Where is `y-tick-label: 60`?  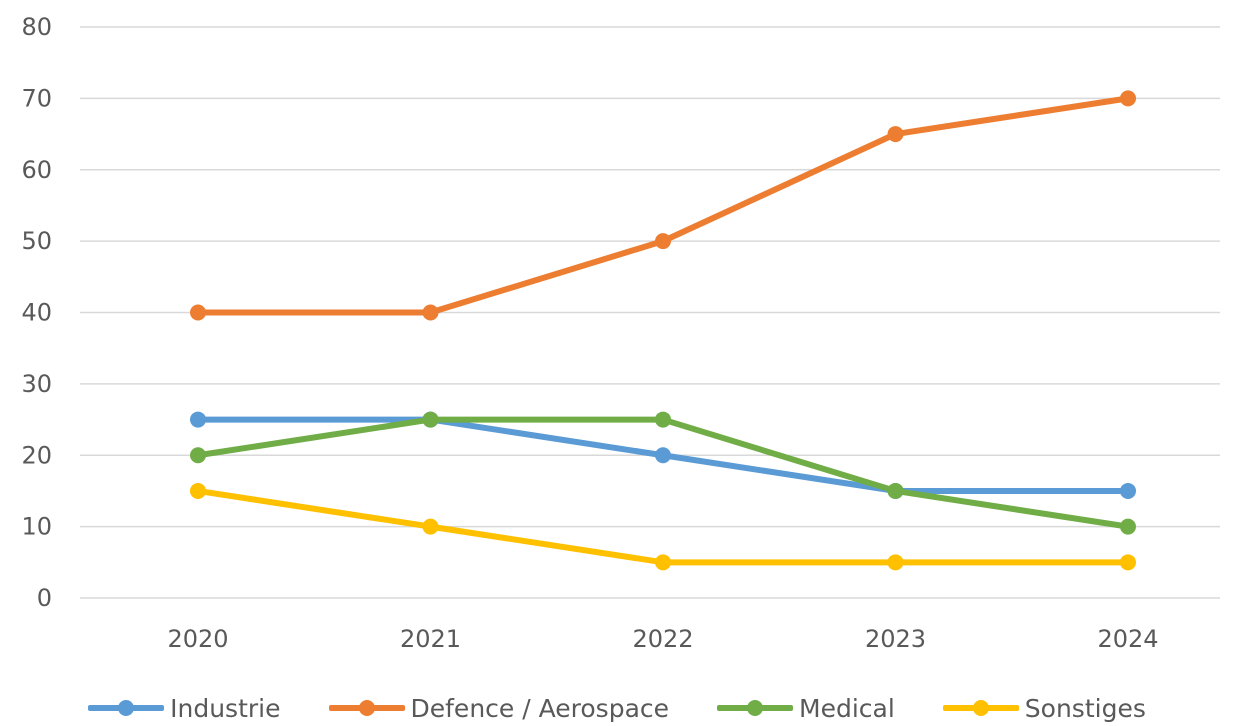 y-tick-label: 60 is located at coordinates (36, 170).